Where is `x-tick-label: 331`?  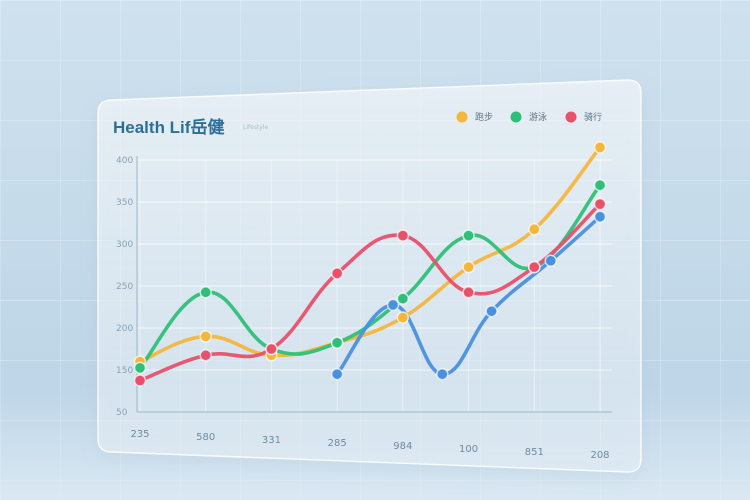 x-tick-label: 331 is located at coordinates (271, 440).